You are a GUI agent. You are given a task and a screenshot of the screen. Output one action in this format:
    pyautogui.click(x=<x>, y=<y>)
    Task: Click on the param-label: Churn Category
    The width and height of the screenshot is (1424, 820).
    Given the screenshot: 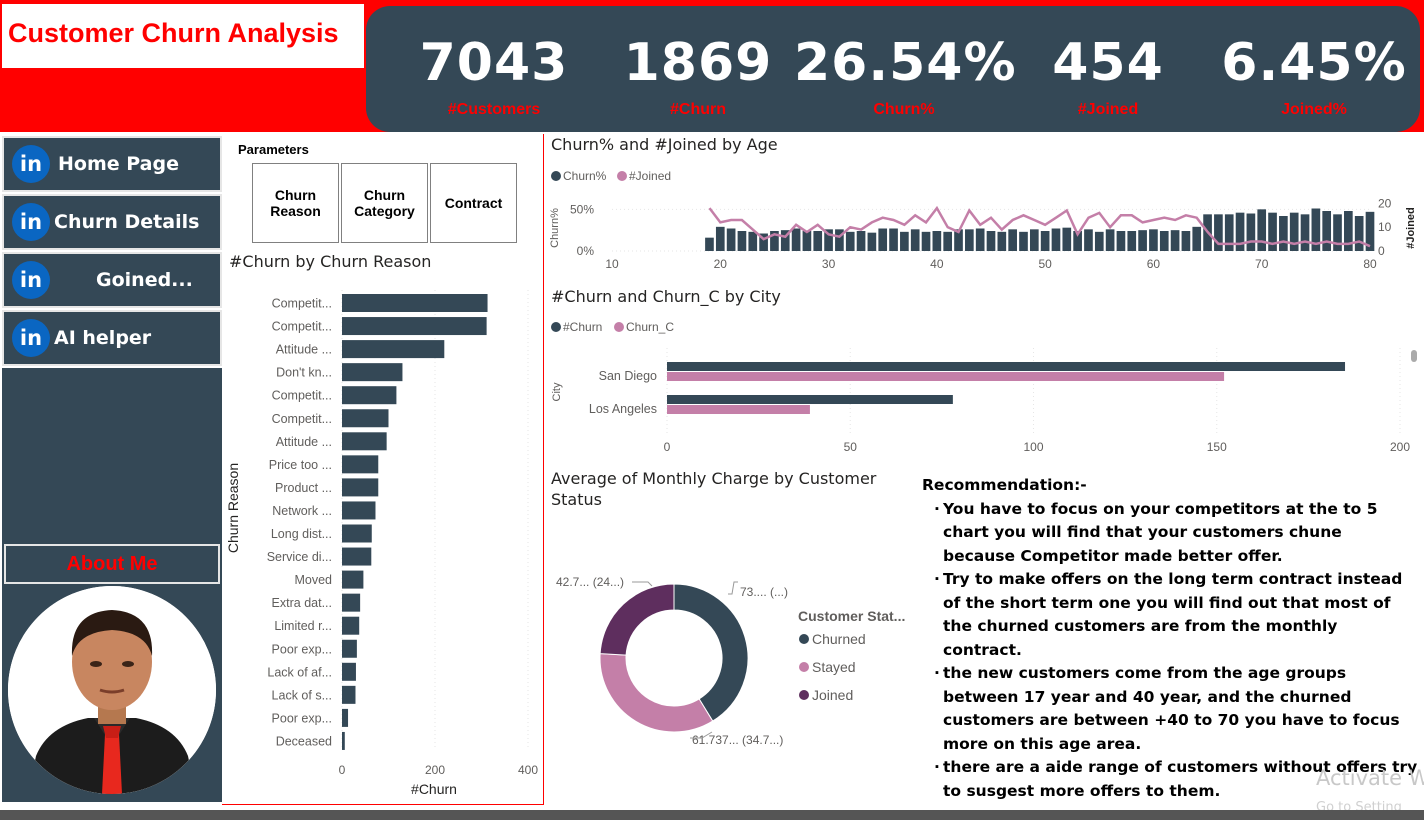 What is the action you would take?
    pyautogui.click(x=384, y=203)
    